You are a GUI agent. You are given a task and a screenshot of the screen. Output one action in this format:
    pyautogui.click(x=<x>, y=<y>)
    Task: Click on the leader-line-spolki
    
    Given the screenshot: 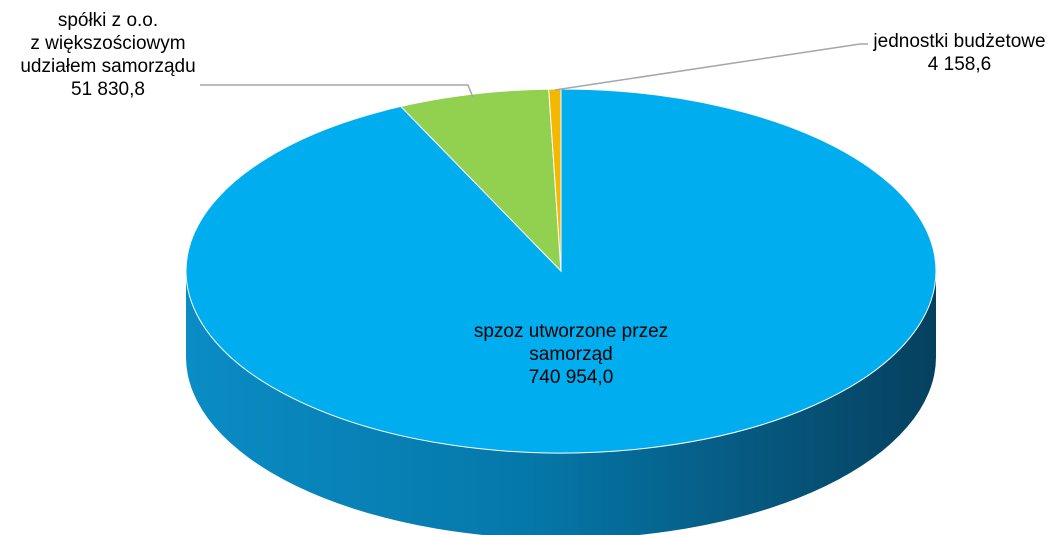 What is the action you would take?
    pyautogui.click(x=337, y=91)
    